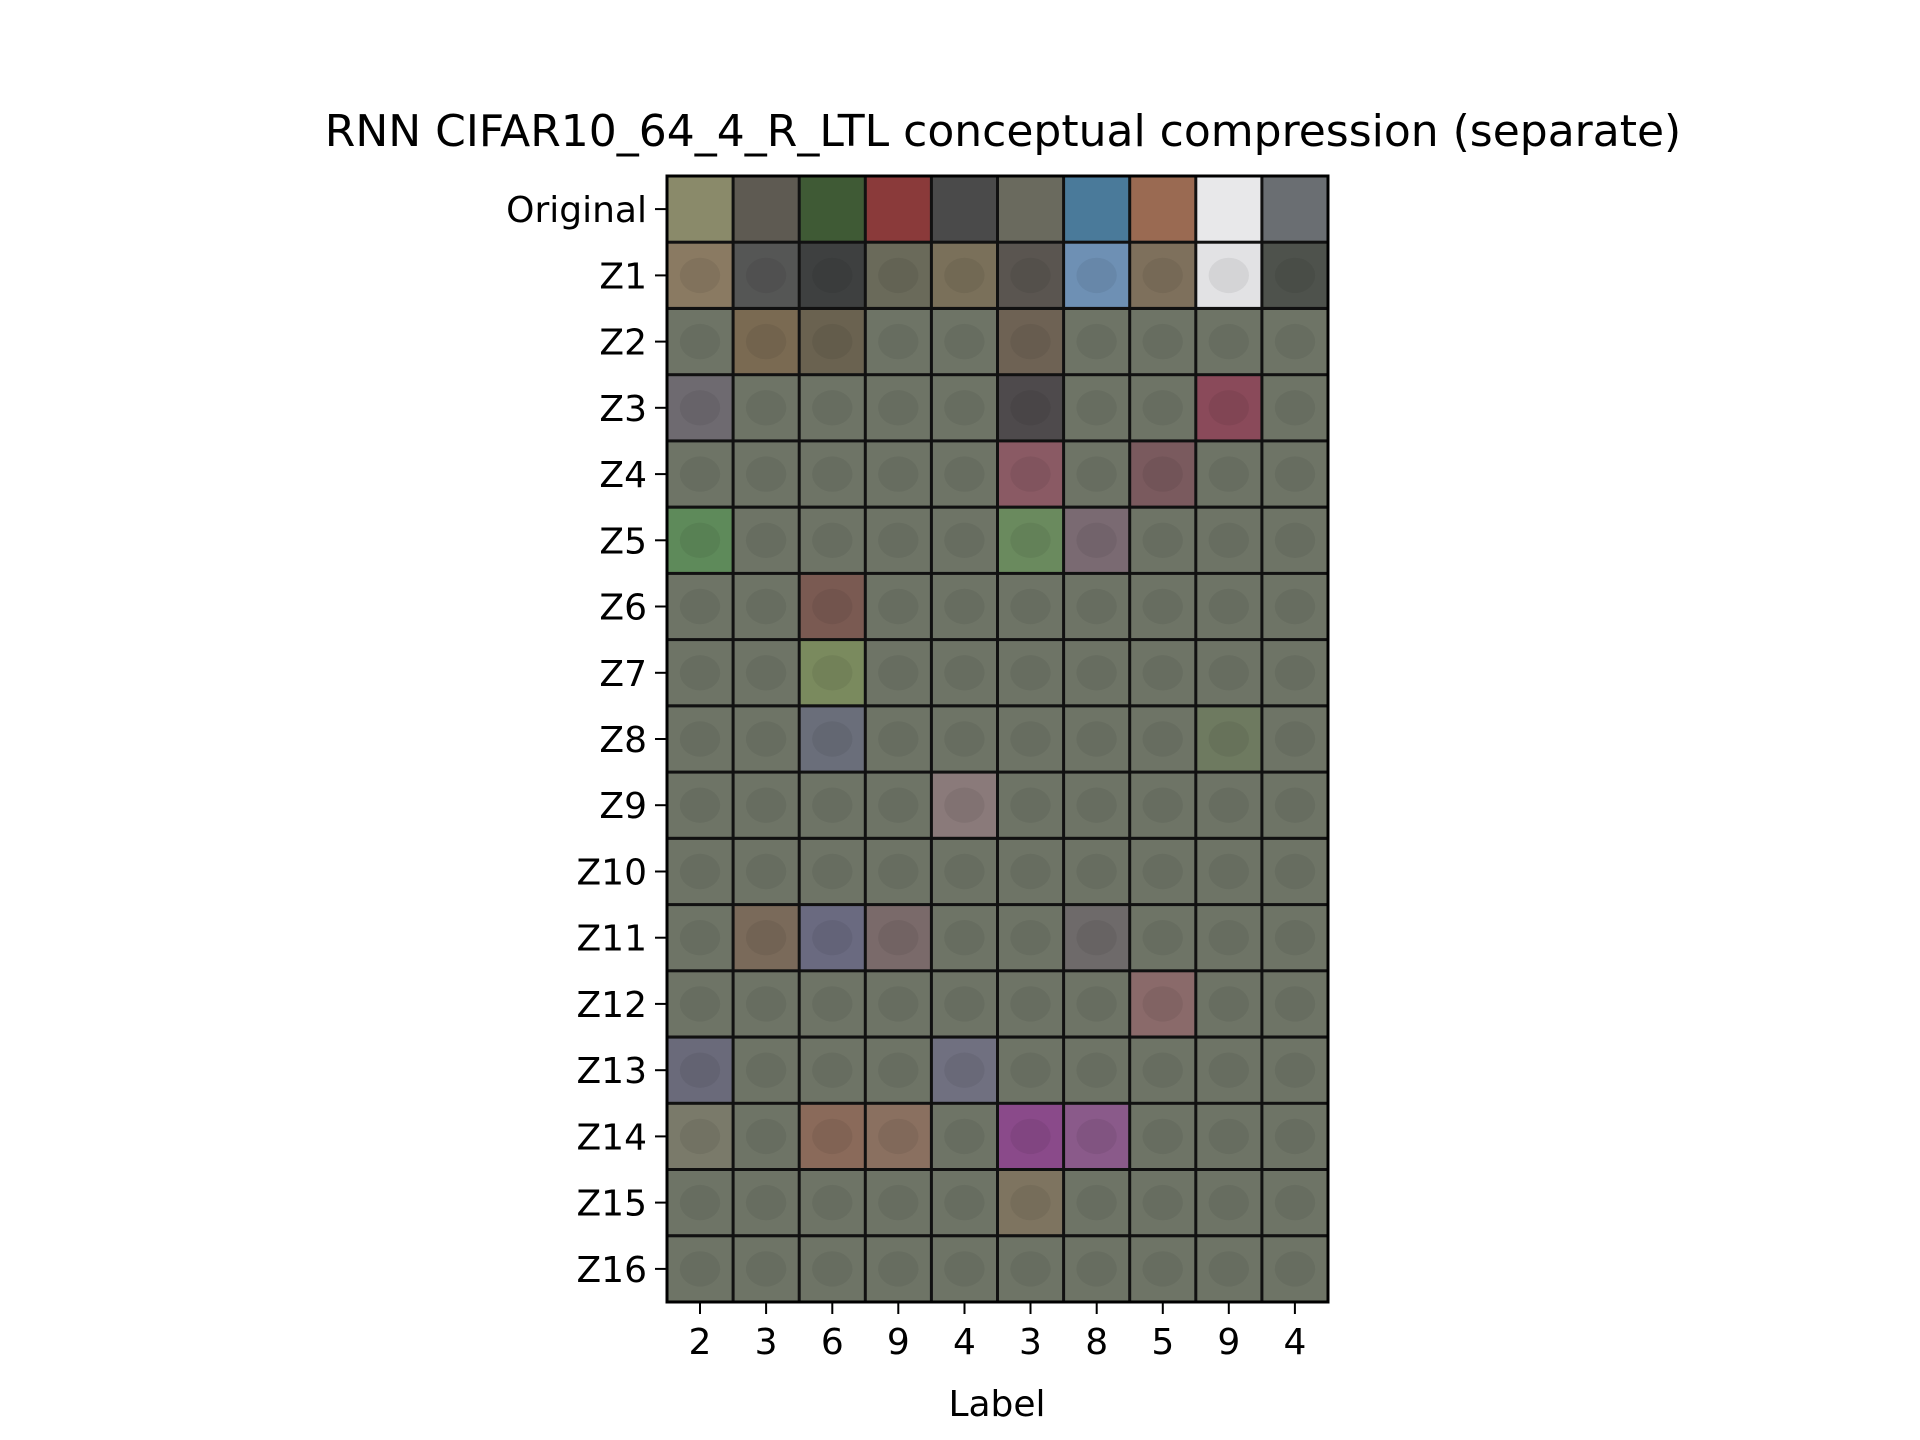  What do you see at coordinates (623, 806) in the screenshot?
I see `y-tick-label: Z9` at bounding box center [623, 806].